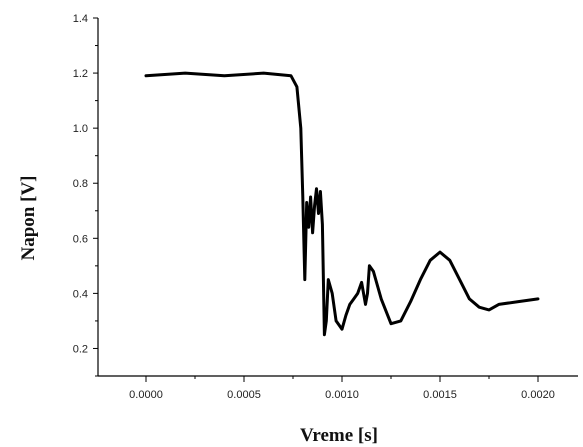 The image size is (583, 447). I want to click on y-tick-label: 1.0, so click(80, 129).